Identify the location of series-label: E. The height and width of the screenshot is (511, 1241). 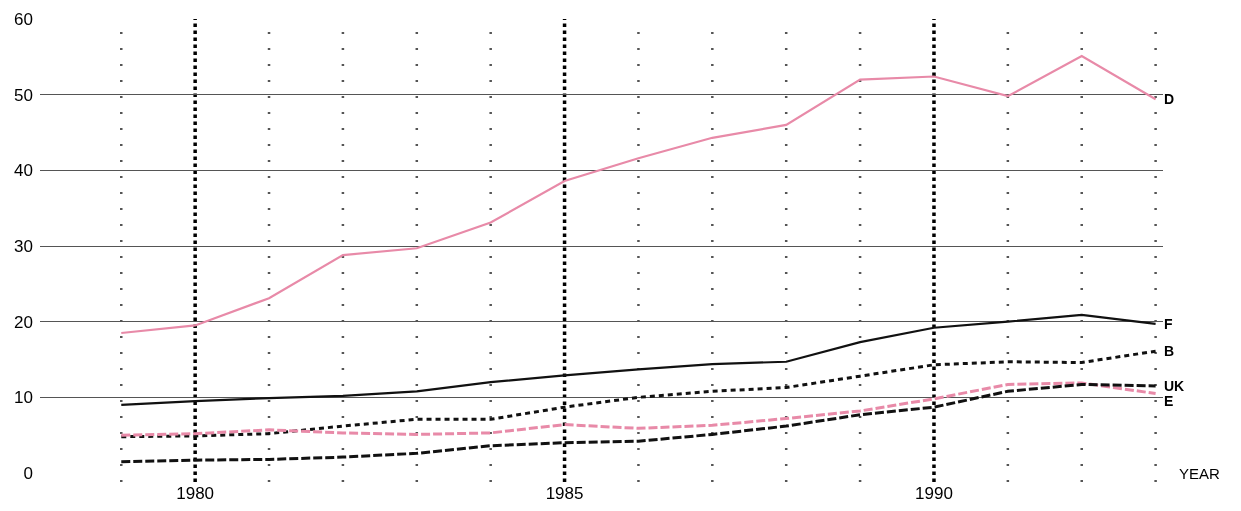
(1169, 401).